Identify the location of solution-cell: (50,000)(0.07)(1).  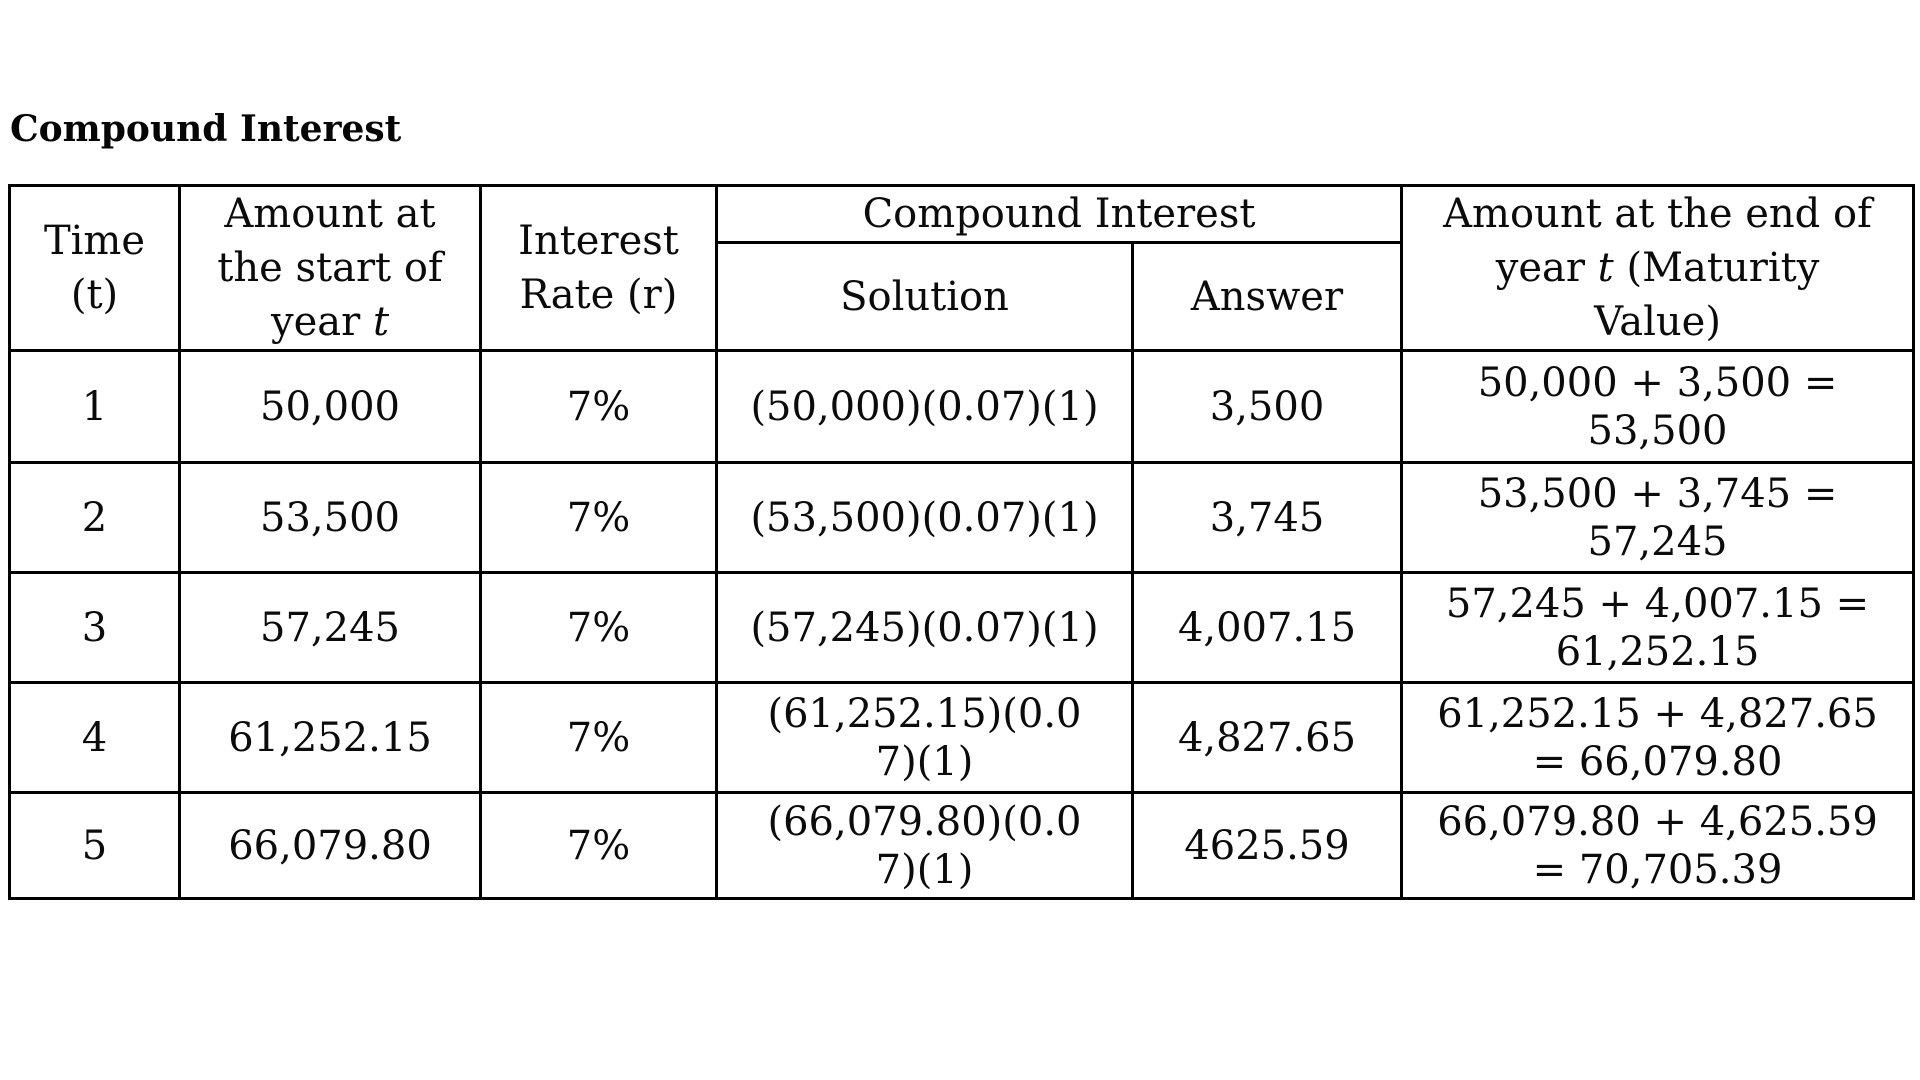
(924, 406).